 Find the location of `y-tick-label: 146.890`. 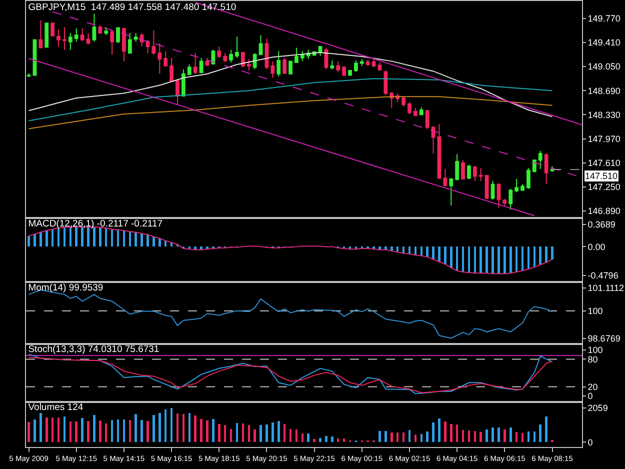

y-tick-label: 146.890 is located at coordinates (604, 211).